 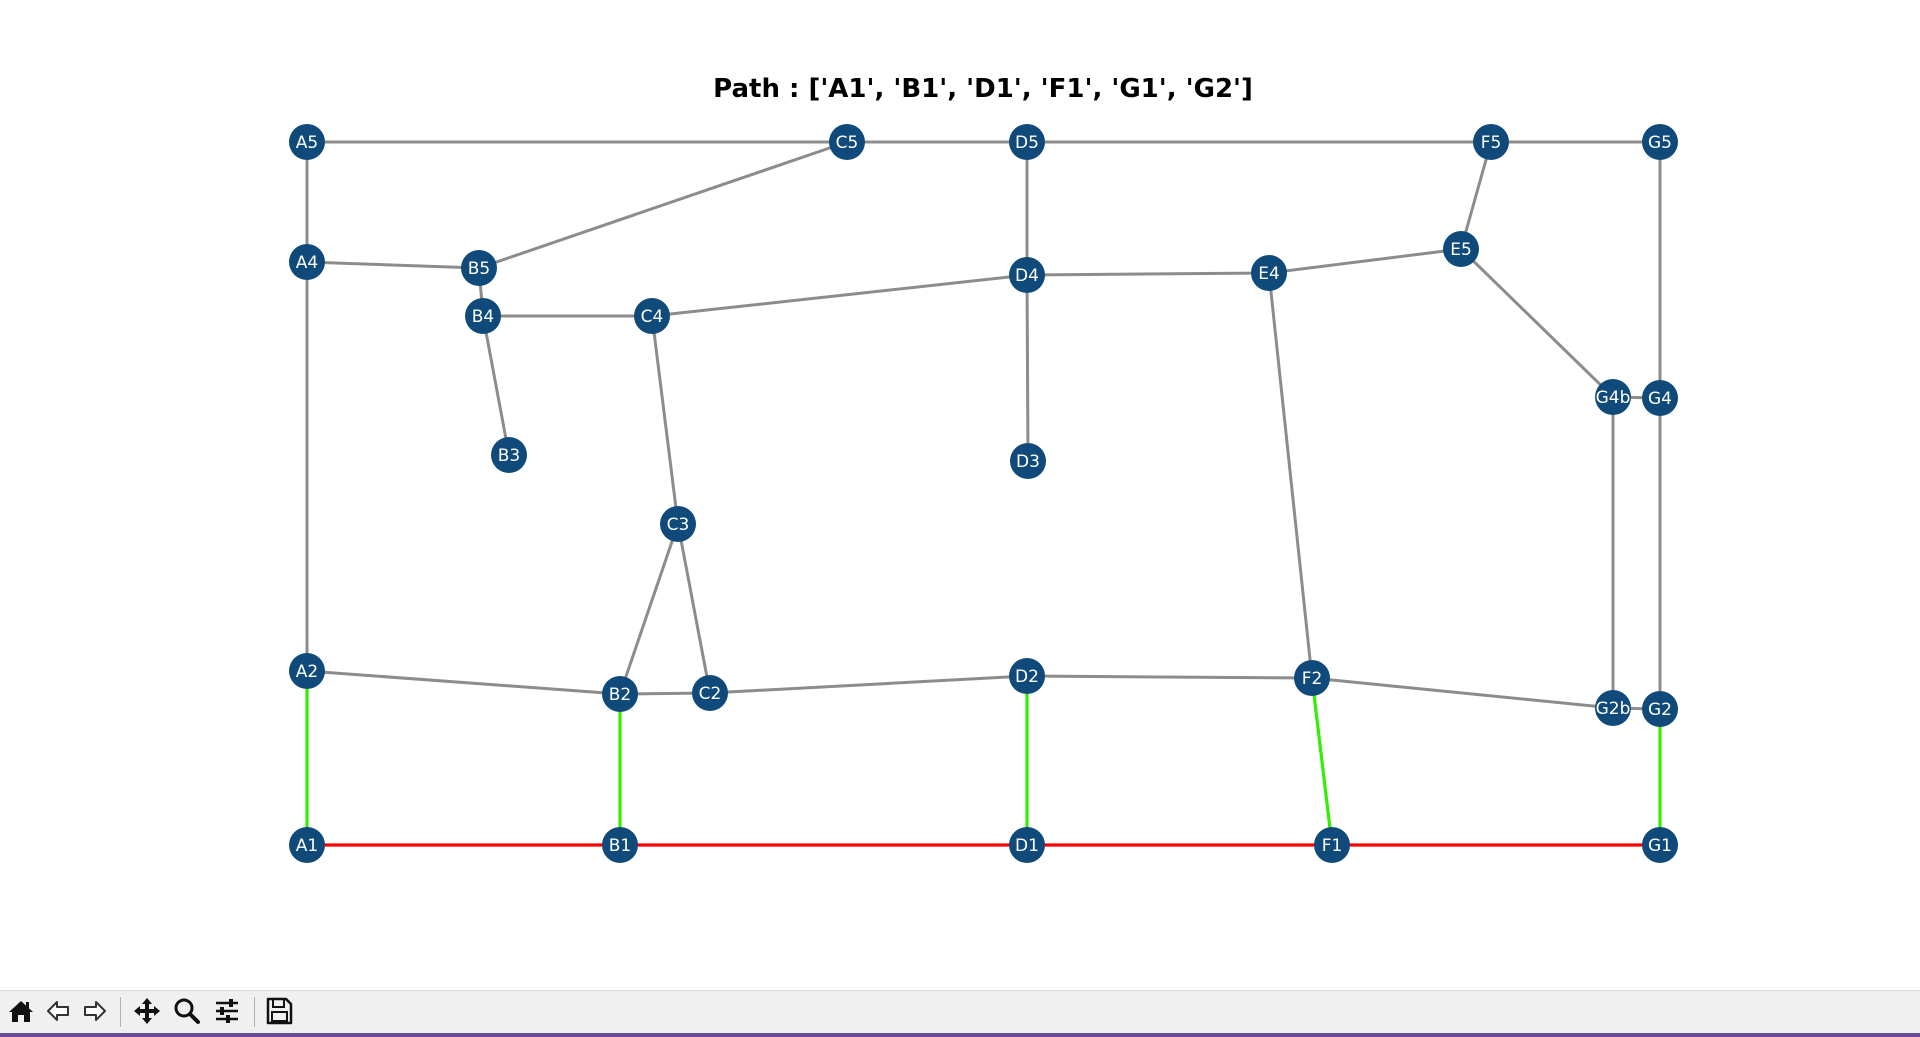 What do you see at coordinates (1290, 475) in the screenshot?
I see `edge-E4-F2` at bounding box center [1290, 475].